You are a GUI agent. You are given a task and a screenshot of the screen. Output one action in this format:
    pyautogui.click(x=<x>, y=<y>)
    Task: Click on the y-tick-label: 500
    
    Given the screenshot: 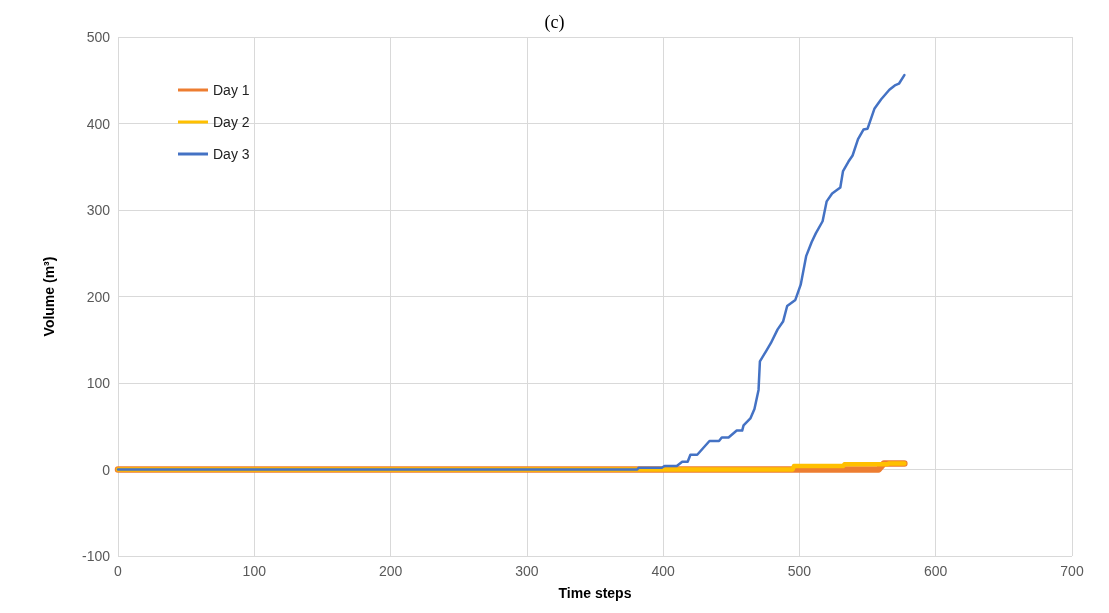 What is the action you would take?
    pyautogui.click(x=98, y=37)
    